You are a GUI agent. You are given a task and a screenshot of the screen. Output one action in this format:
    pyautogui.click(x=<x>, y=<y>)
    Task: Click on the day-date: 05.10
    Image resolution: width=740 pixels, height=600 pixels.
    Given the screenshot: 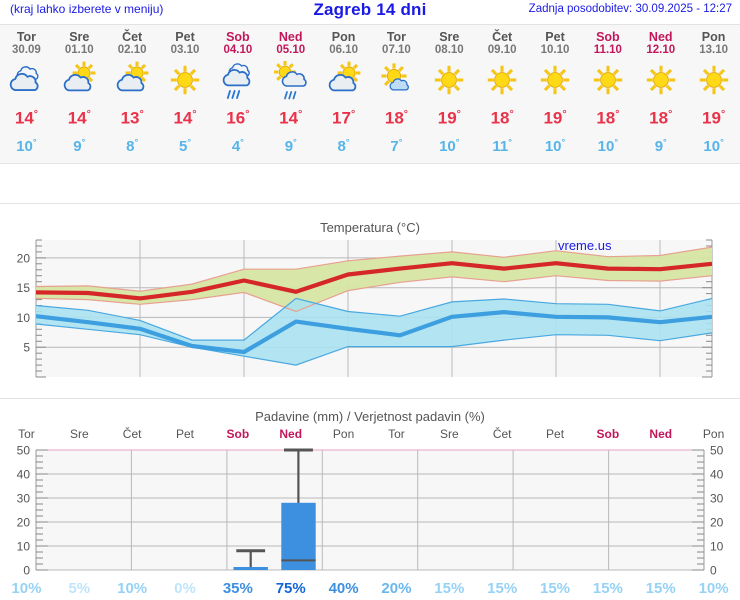 What is the action you would take?
    pyautogui.click(x=291, y=50)
    